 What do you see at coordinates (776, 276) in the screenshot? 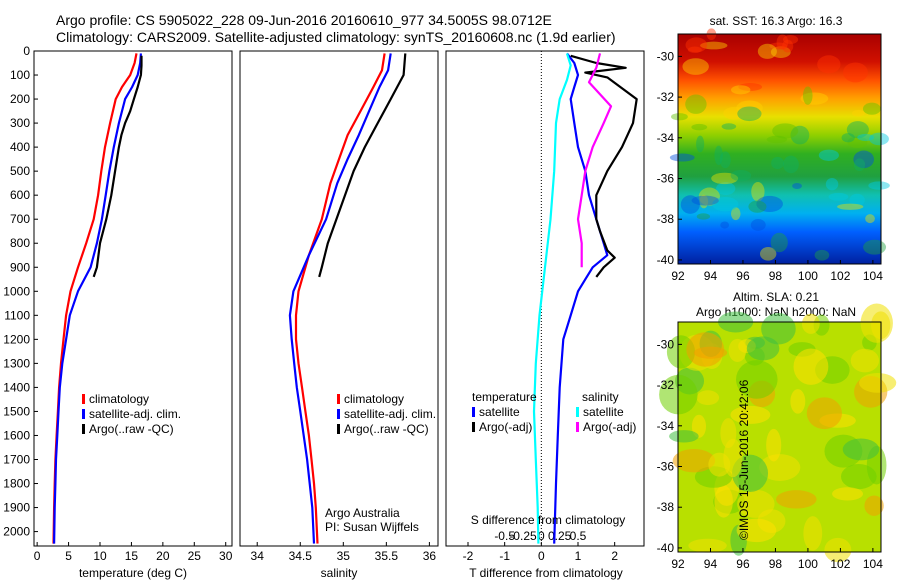
I see `map-lon-tick-label: 98` at bounding box center [776, 276].